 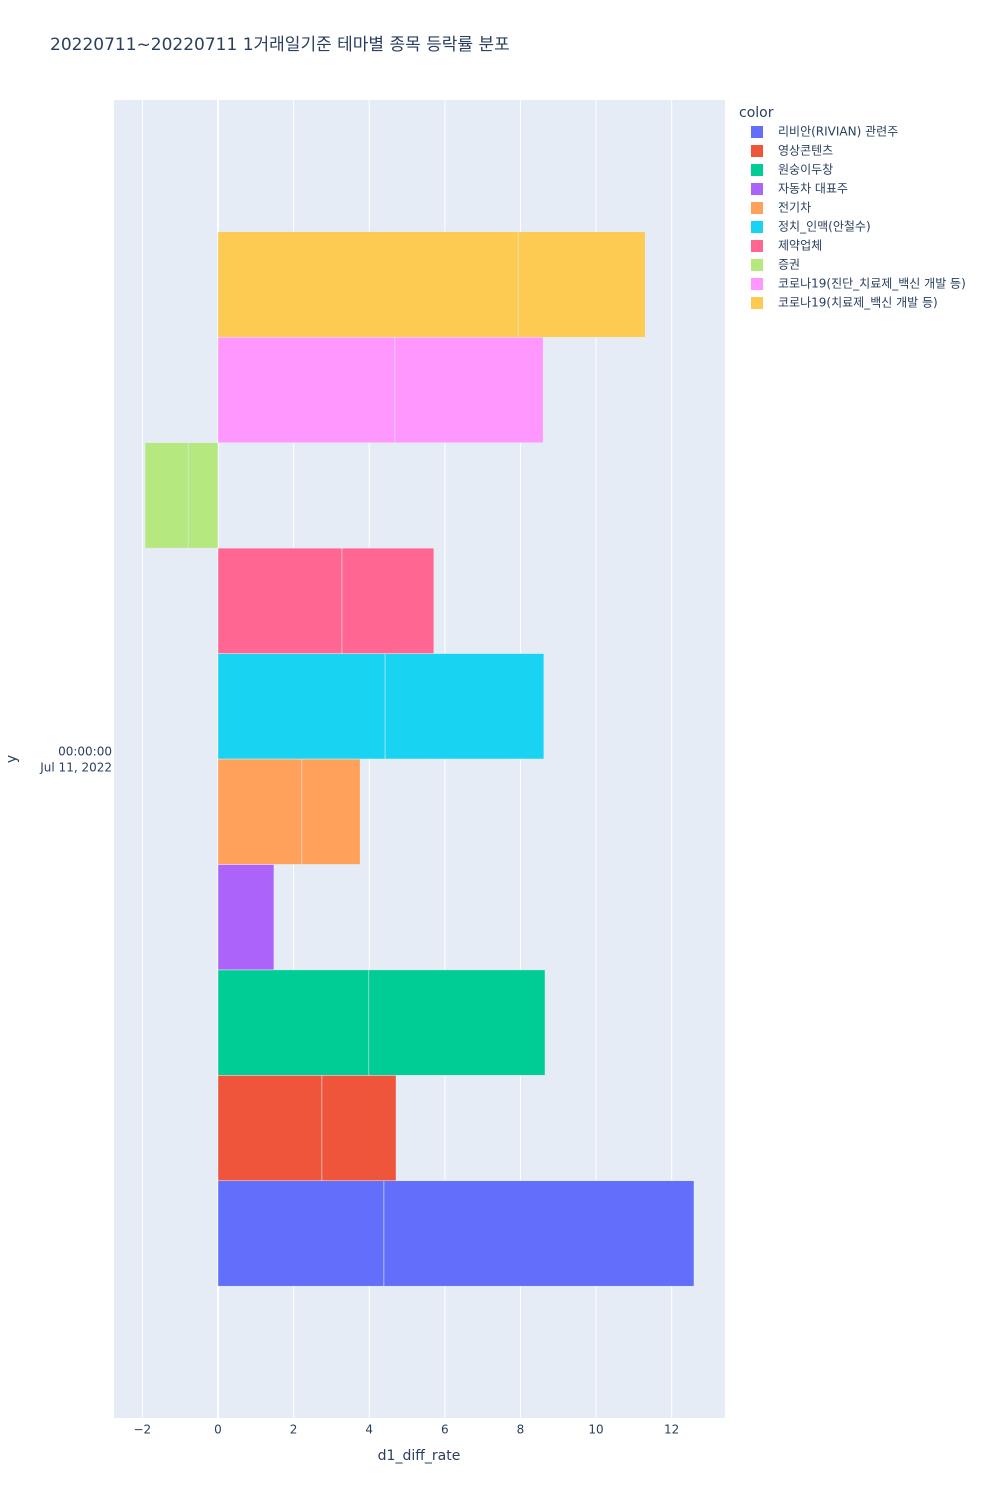 What do you see at coordinates (838, 132) in the screenshot?
I see `legend-label: 리비안(RIVIAN) 관련주` at bounding box center [838, 132].